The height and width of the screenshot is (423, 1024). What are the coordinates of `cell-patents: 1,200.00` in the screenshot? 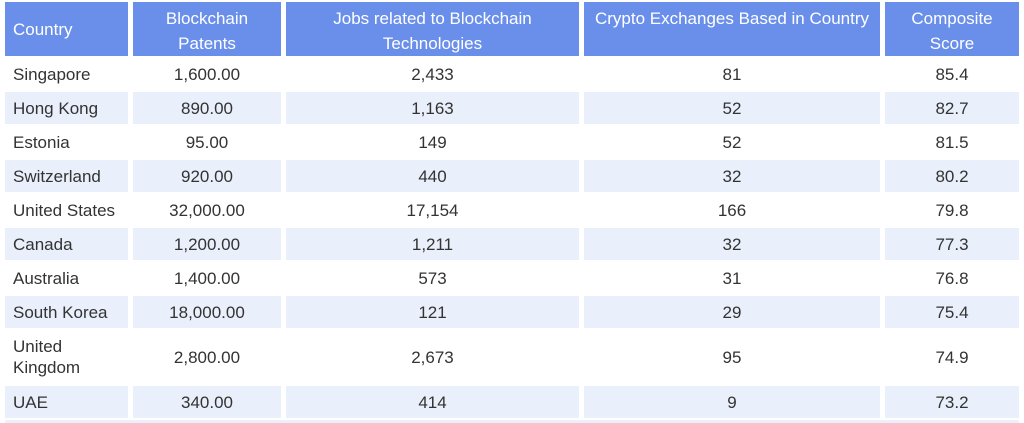 It's located at (207, 244).